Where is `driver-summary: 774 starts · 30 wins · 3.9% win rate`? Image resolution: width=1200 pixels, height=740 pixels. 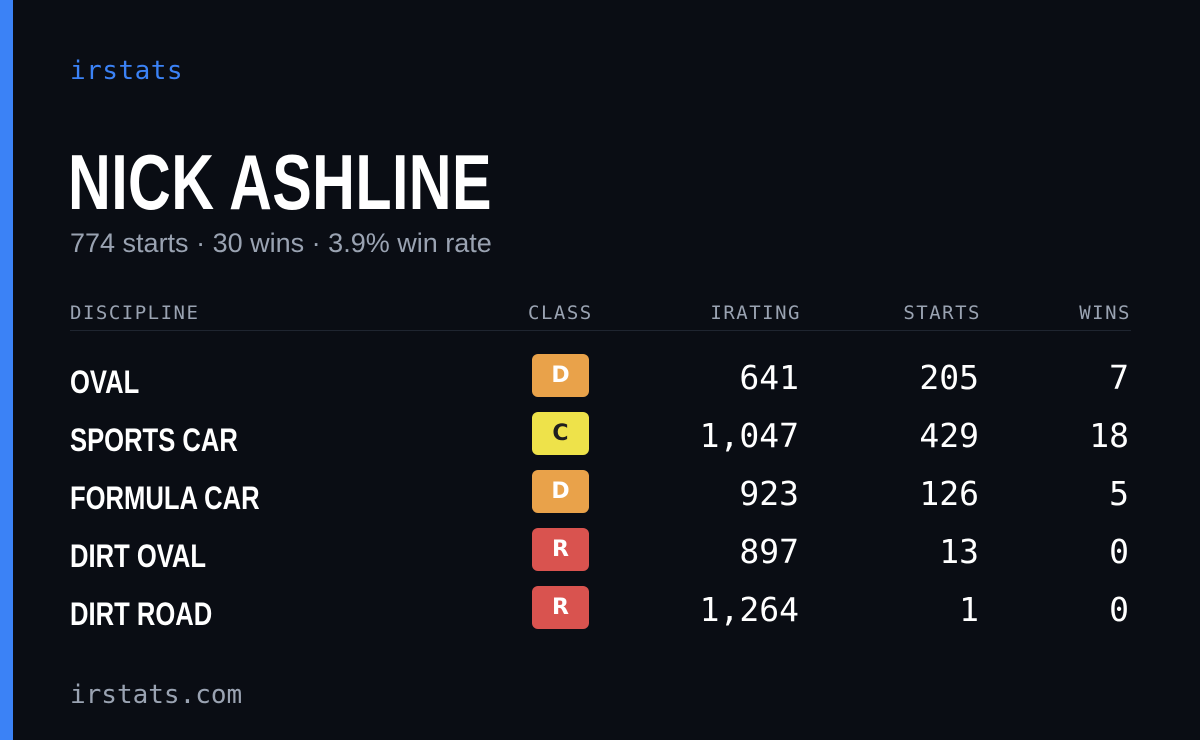
driver-summary: 774 starts · 30 wins · 3.9% win rate is located at coordinates (281, 243).